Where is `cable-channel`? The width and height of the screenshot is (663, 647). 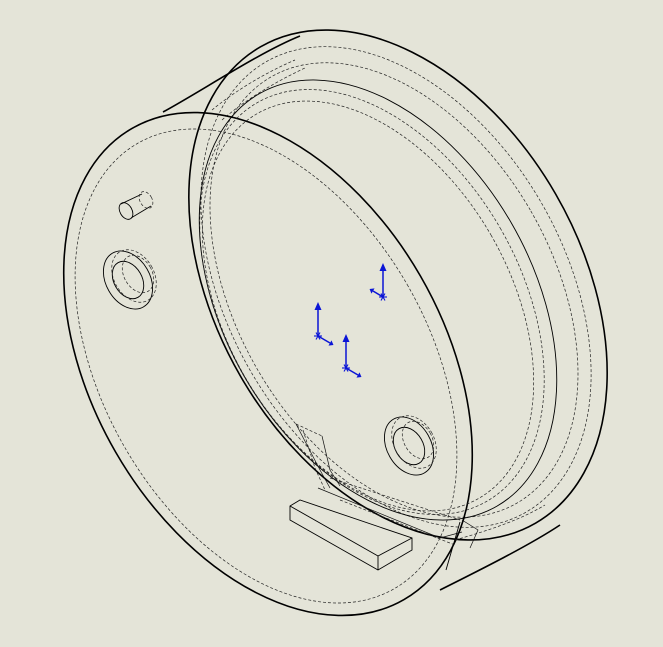 cable-channel is located at coordinates (384, 497).